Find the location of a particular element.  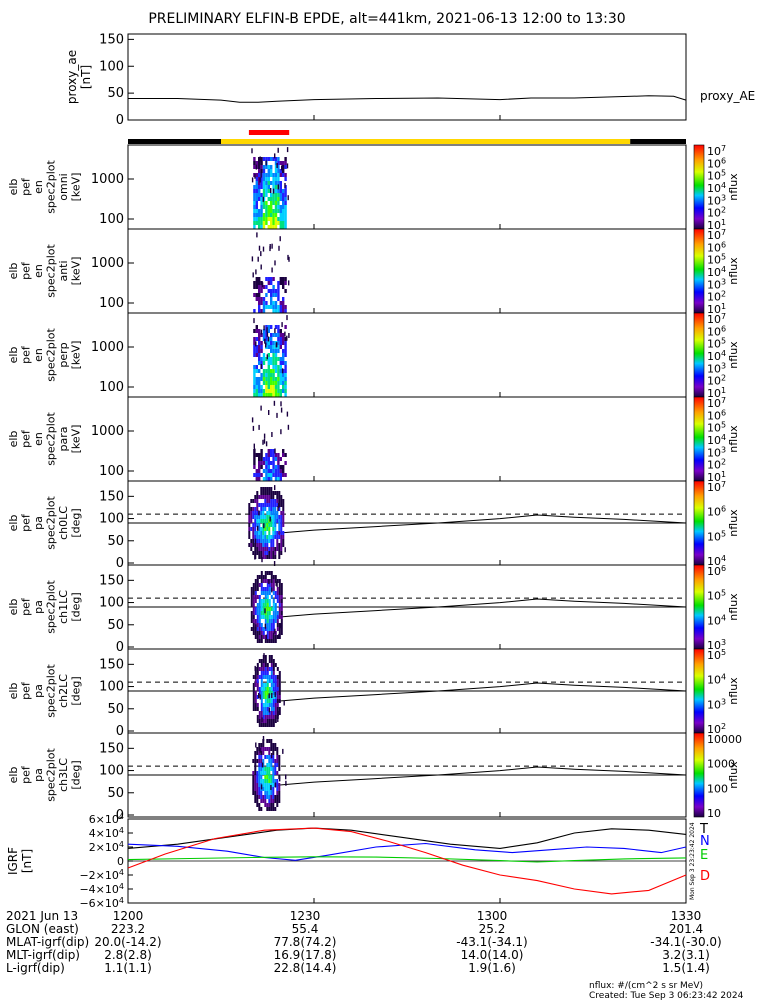

proxy-ae-legend: proxy_AE is located at coordinates (727, 96).